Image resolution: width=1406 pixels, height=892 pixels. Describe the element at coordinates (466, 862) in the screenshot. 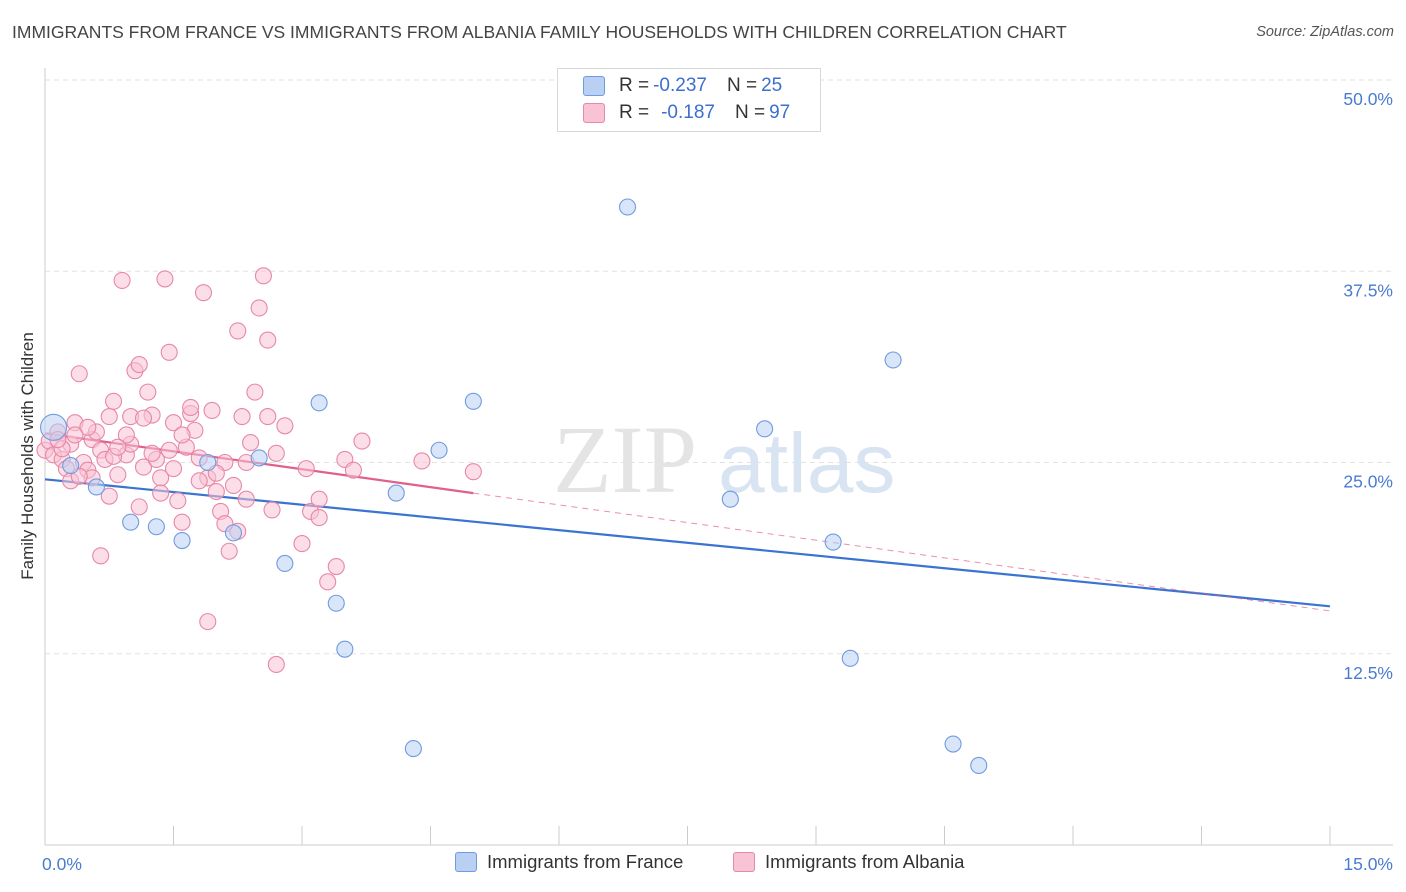

I see `bottom-france-swatch` at that location.